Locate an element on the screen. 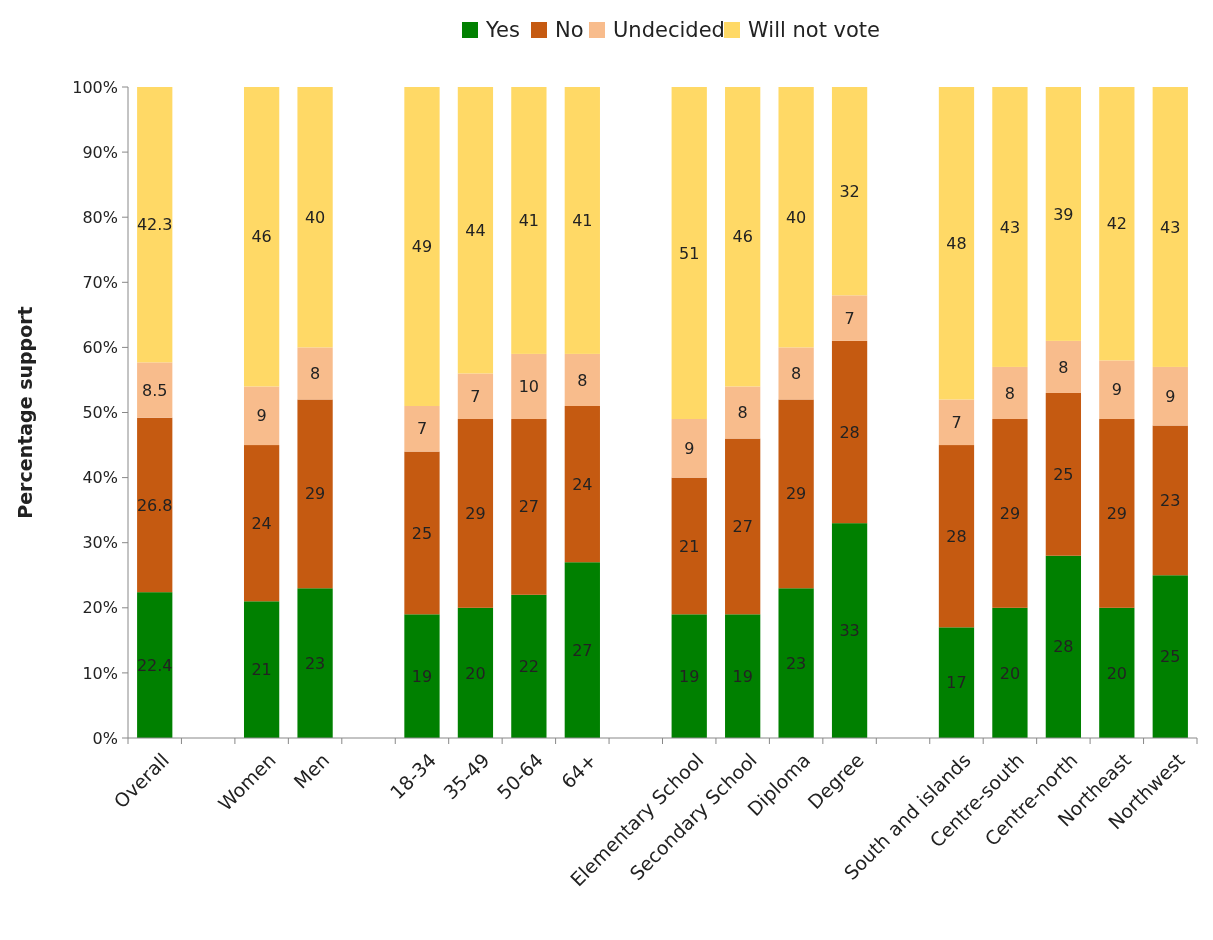 The width and height of the screenshot is (1213, 940). data-label: 9 is located at coordinates (1116, 390).